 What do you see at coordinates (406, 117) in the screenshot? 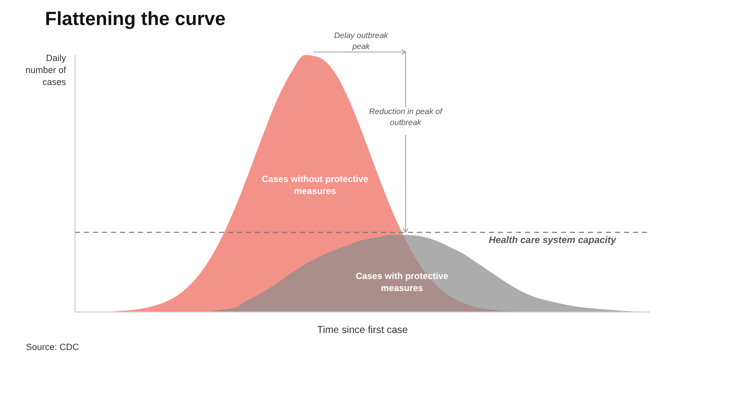
I see `annotation: Reduction in peak of outbreak` at bounding box center [406, 117].